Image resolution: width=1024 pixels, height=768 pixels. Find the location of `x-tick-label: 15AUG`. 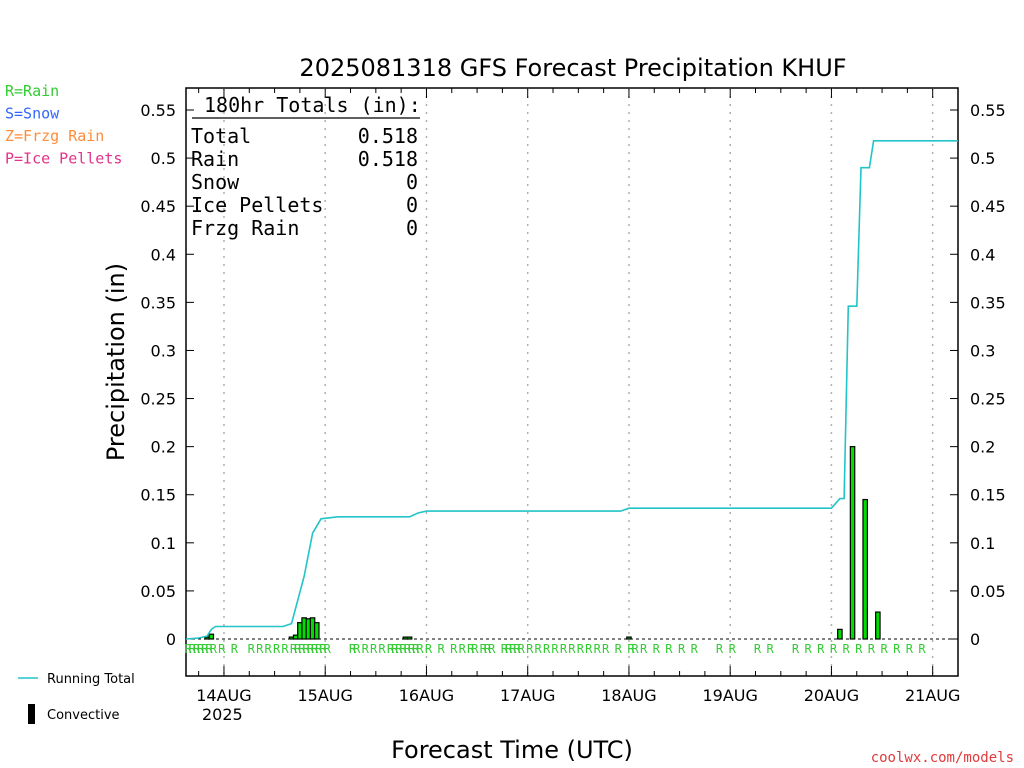

x-tick-label: 15AUG is located at coordinates (325, 695).